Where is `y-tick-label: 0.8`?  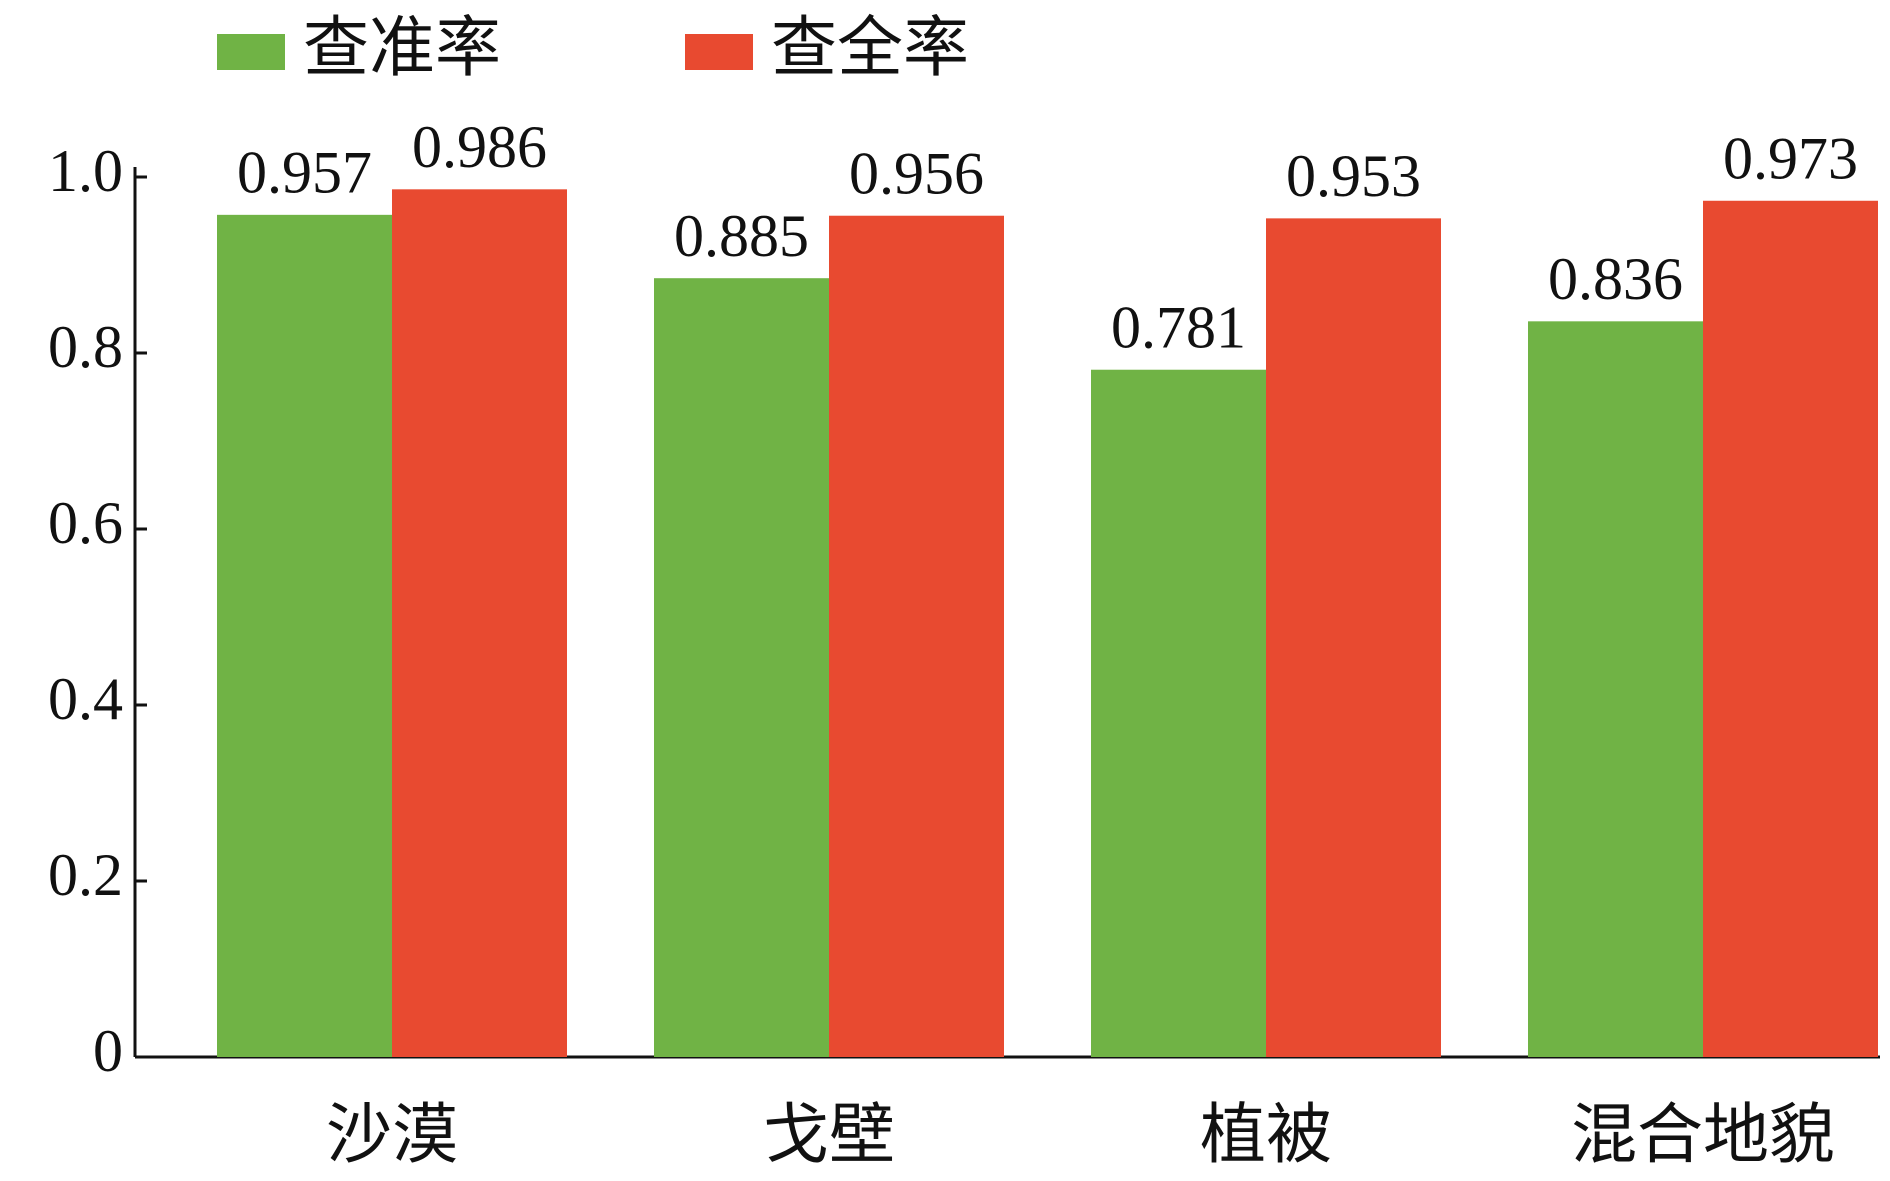
y-tick-label: 0.8 is located at coordinates (85, 347).